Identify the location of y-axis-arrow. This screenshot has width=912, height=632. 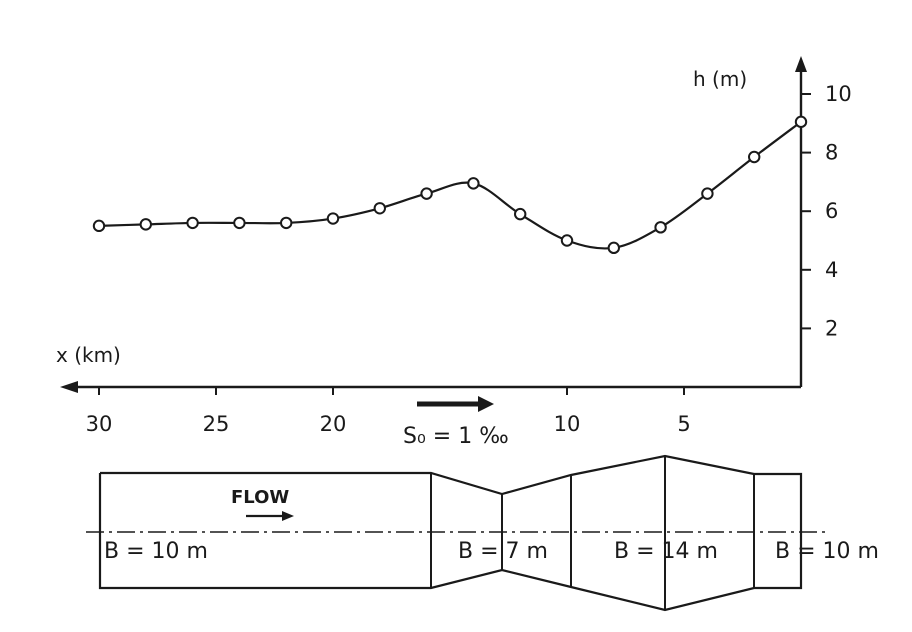
(801, 64).